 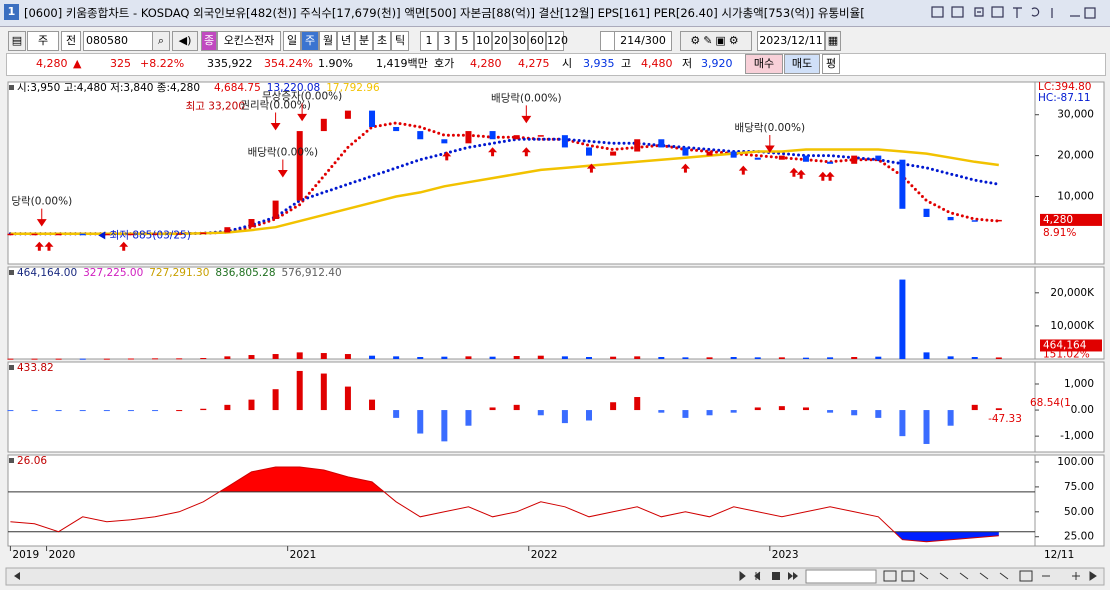 What do you see at coordinates (328, 41) in the screenshot?
I see `periods-button: 월` at bounding box center [328, 41].